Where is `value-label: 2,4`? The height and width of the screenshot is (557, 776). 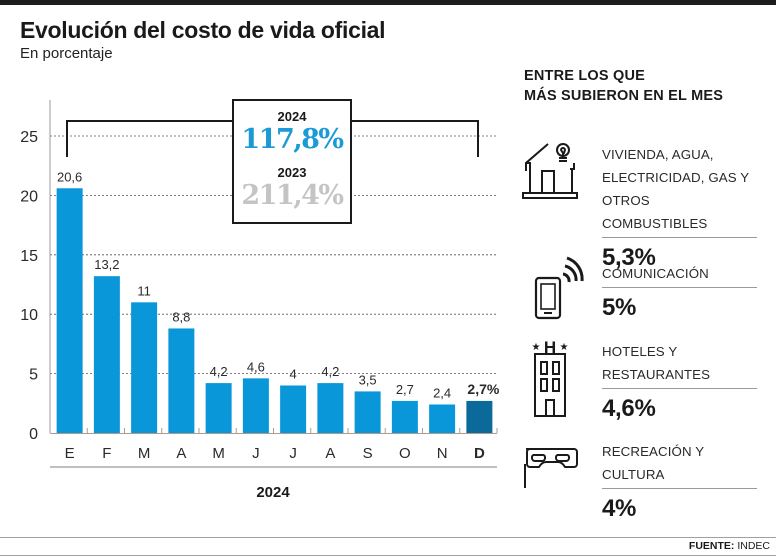 value-label: 2,4 is located at coordinates (442, 392).